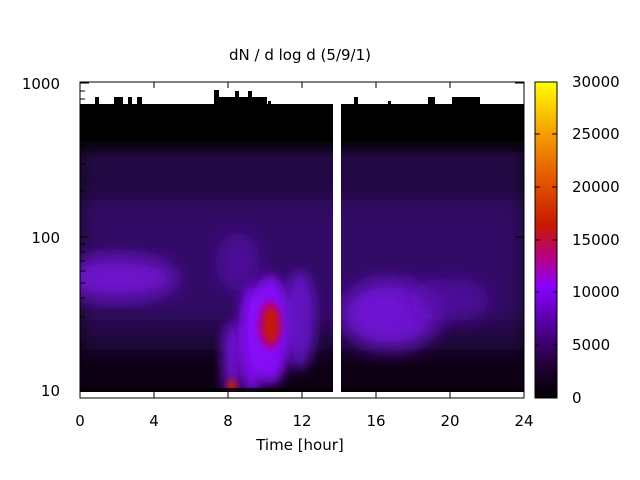 The width and height of the screenshot is (640, 480). I want to click on x-tick-label: 12, so click(301, 421).